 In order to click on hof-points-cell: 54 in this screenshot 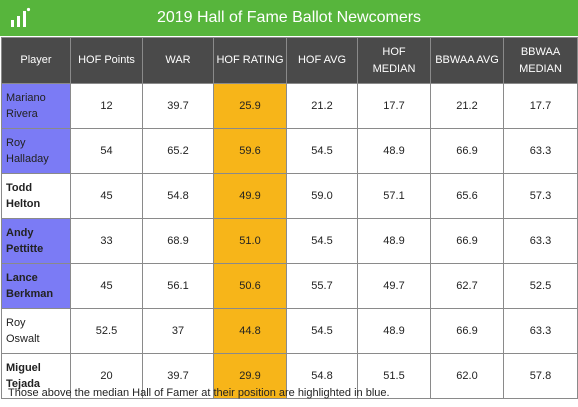, I will do `click(107, 151)`.